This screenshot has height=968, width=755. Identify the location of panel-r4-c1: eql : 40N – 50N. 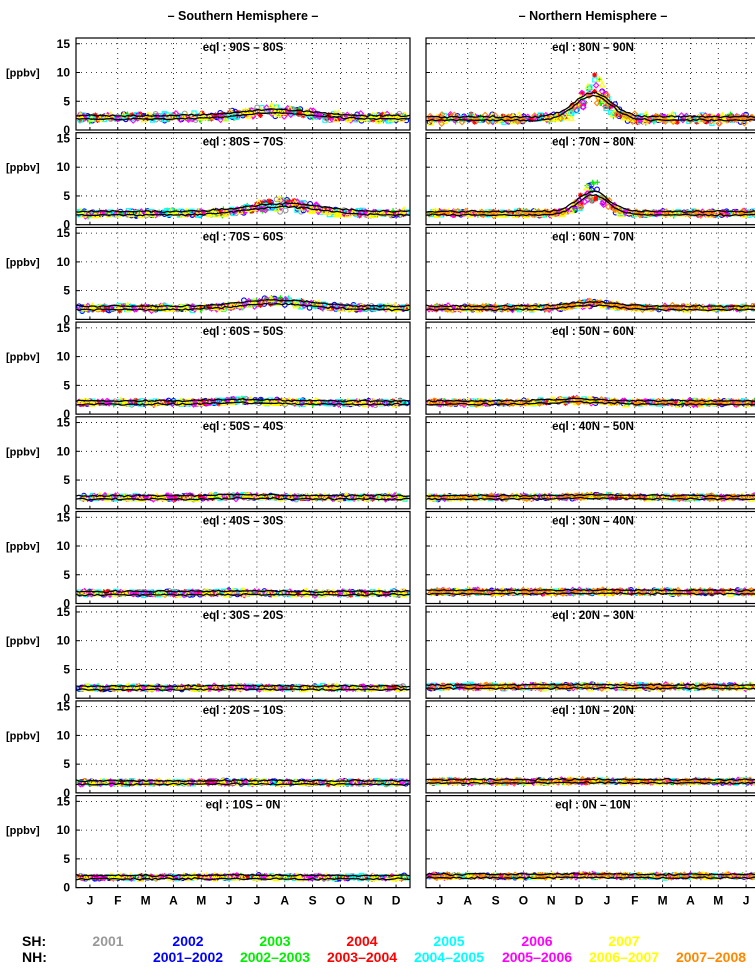
(590, 463).